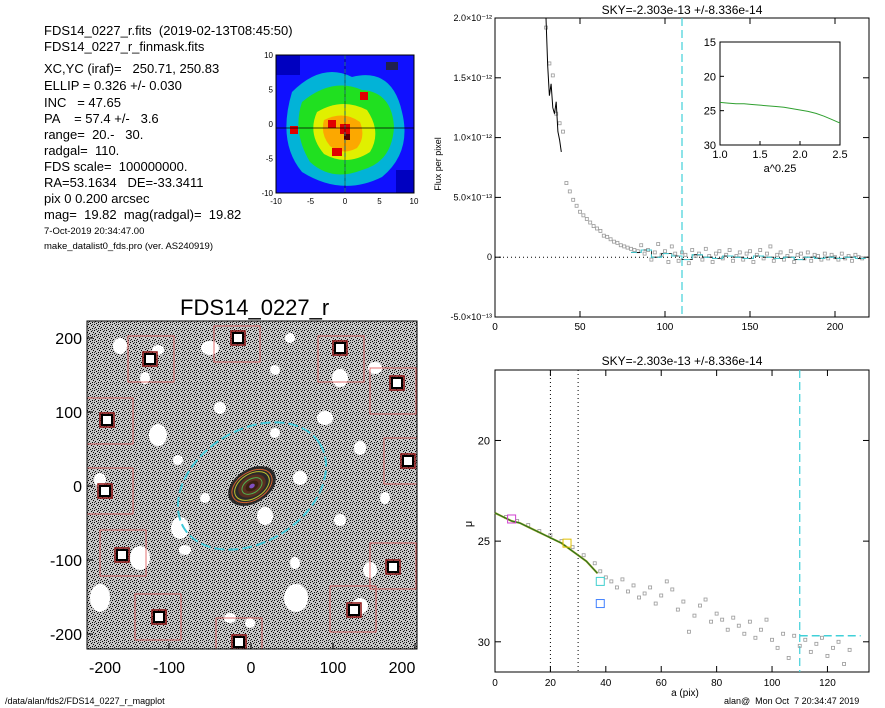  What do you see at coordinates (85, 701) in the screenshot?
I see `footer-path: /data/alan/fds2/FDS14_0227_r_magplot` at bounding box center [85, 701].